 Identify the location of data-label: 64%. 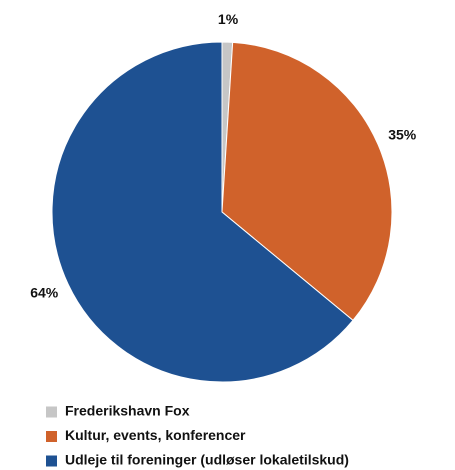
(44, 292).